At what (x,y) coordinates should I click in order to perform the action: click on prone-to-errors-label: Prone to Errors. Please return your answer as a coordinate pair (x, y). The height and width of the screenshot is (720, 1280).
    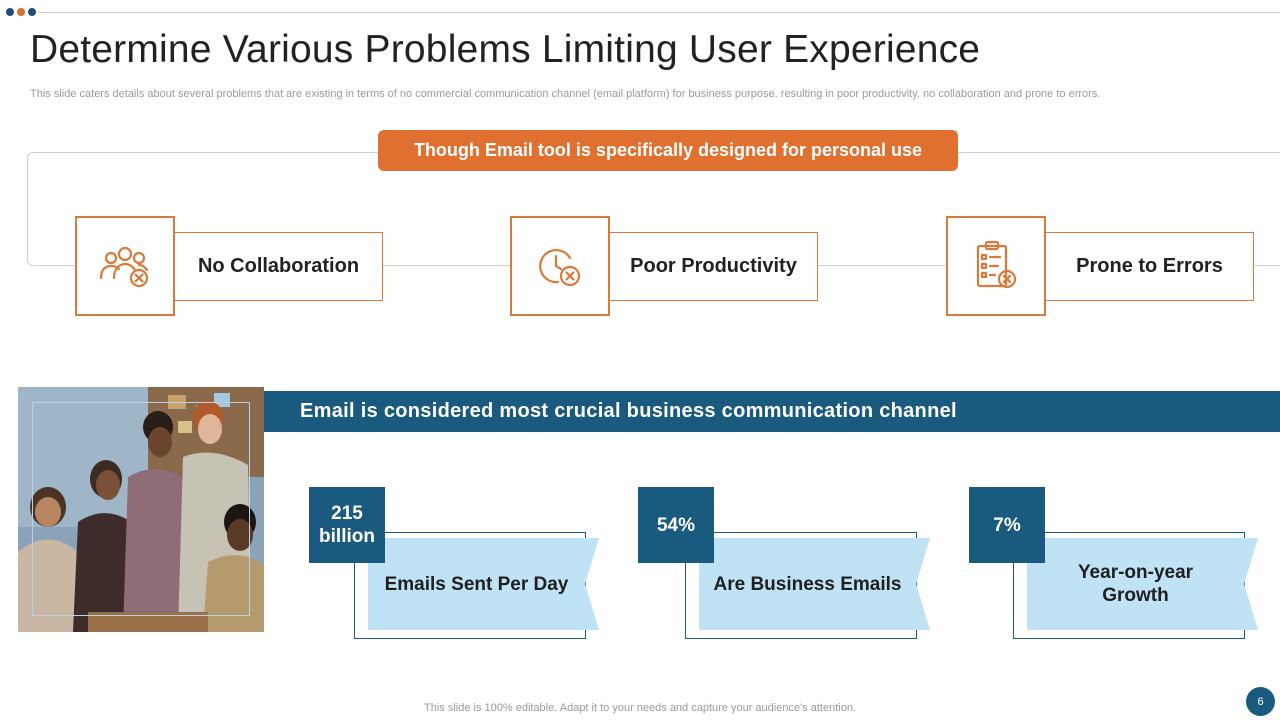
    Looking at the image, I should click on (1150, 266).